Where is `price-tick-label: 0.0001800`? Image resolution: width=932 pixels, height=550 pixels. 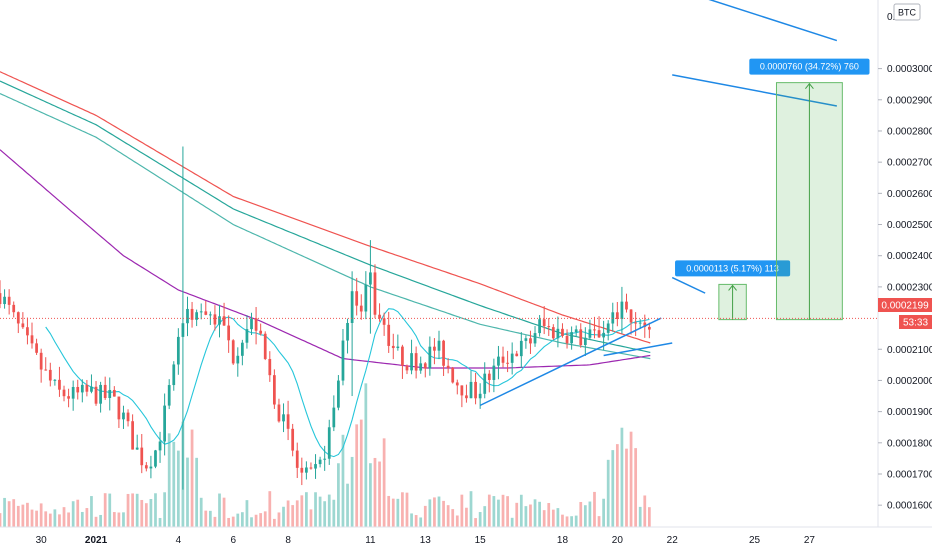 price-tick-label: 0.0001800 is located at coordinates (909, 443).